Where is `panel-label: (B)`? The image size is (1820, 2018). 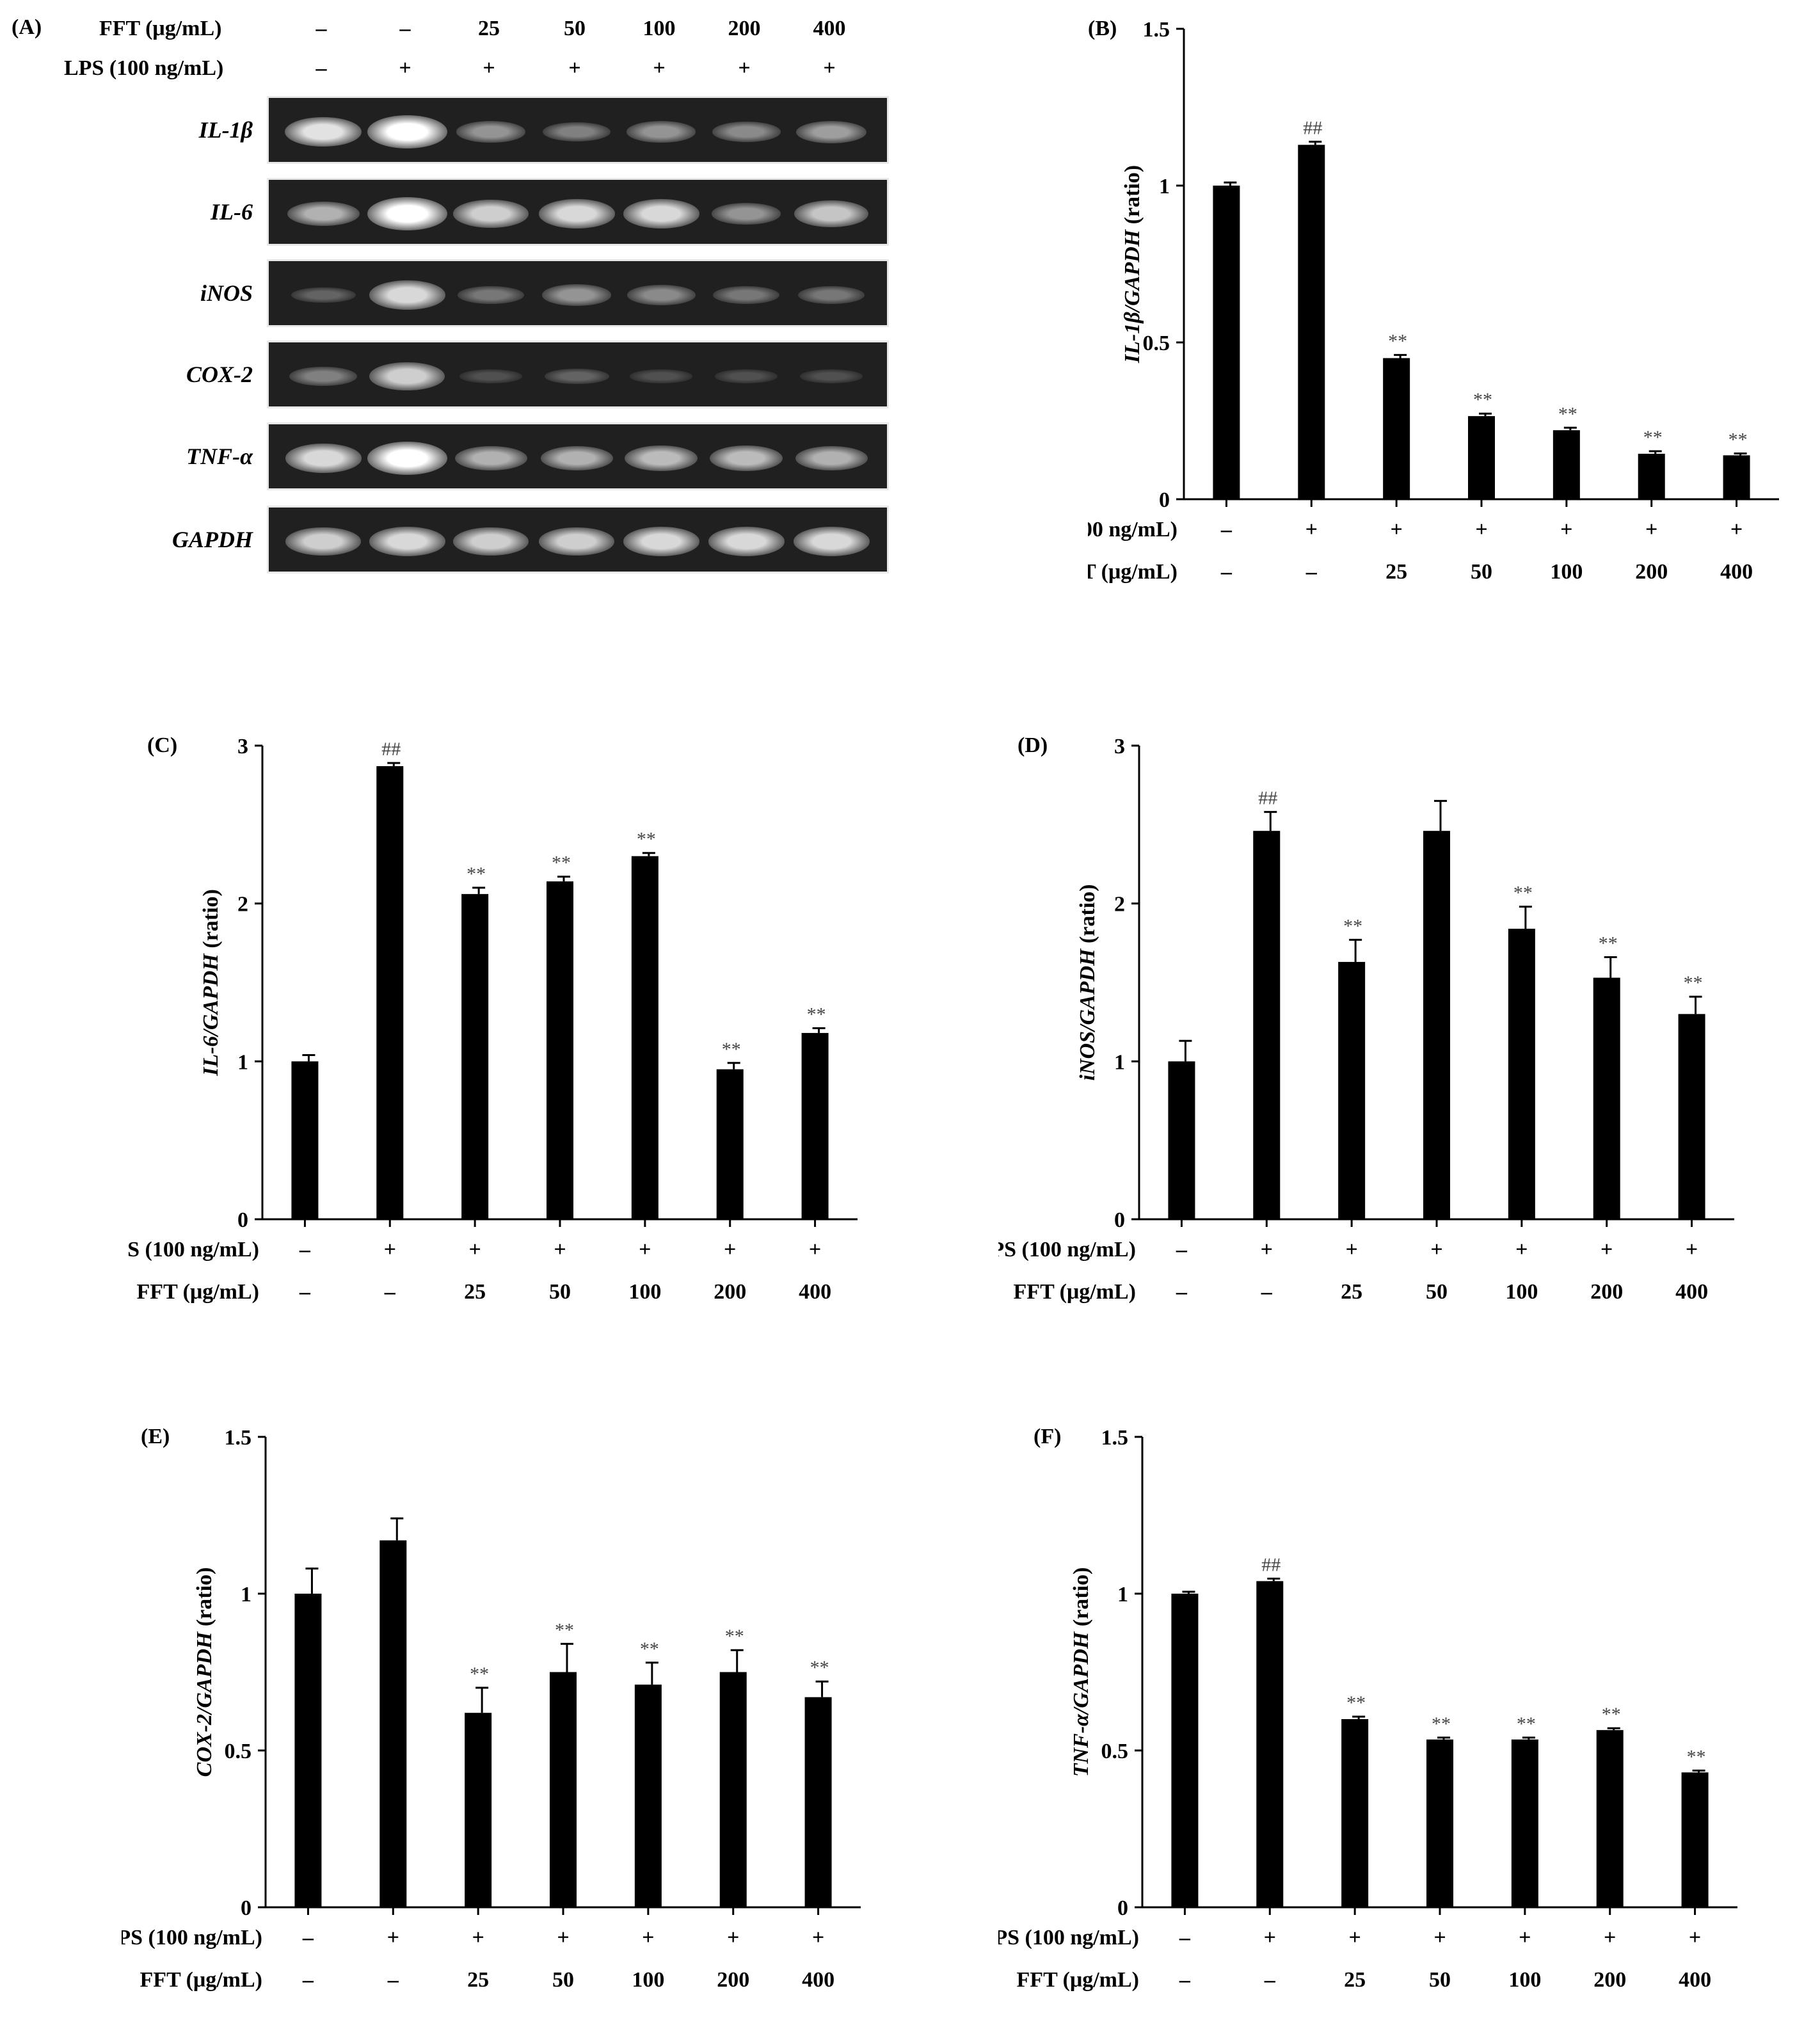 panel-label: (B) is located at coordinates (1102, 29).